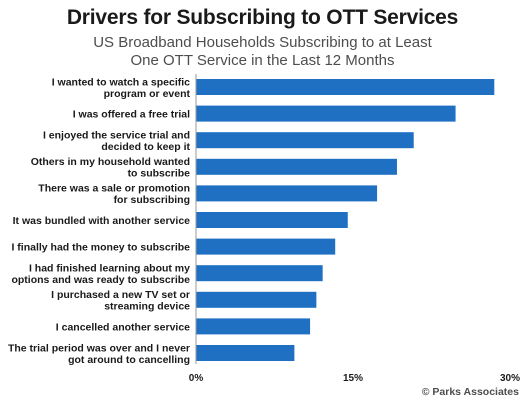 This screenshot has height=400, width=525. I want to click on category-label-line: It was bundled with another service, so click(102, 221).